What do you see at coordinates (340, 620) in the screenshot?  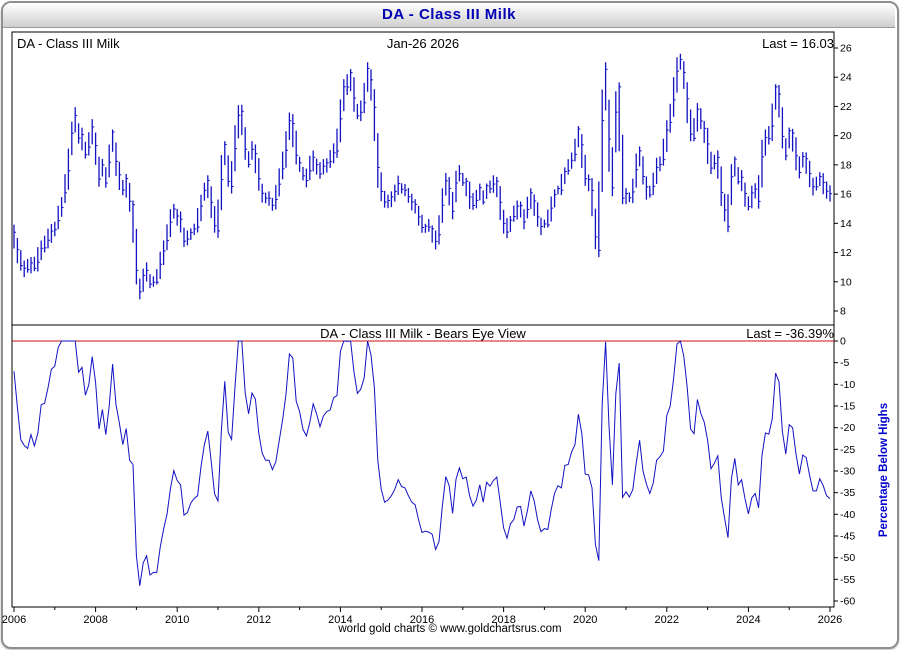 I see `svg-text: 2014` at bounding box center [340, 620].